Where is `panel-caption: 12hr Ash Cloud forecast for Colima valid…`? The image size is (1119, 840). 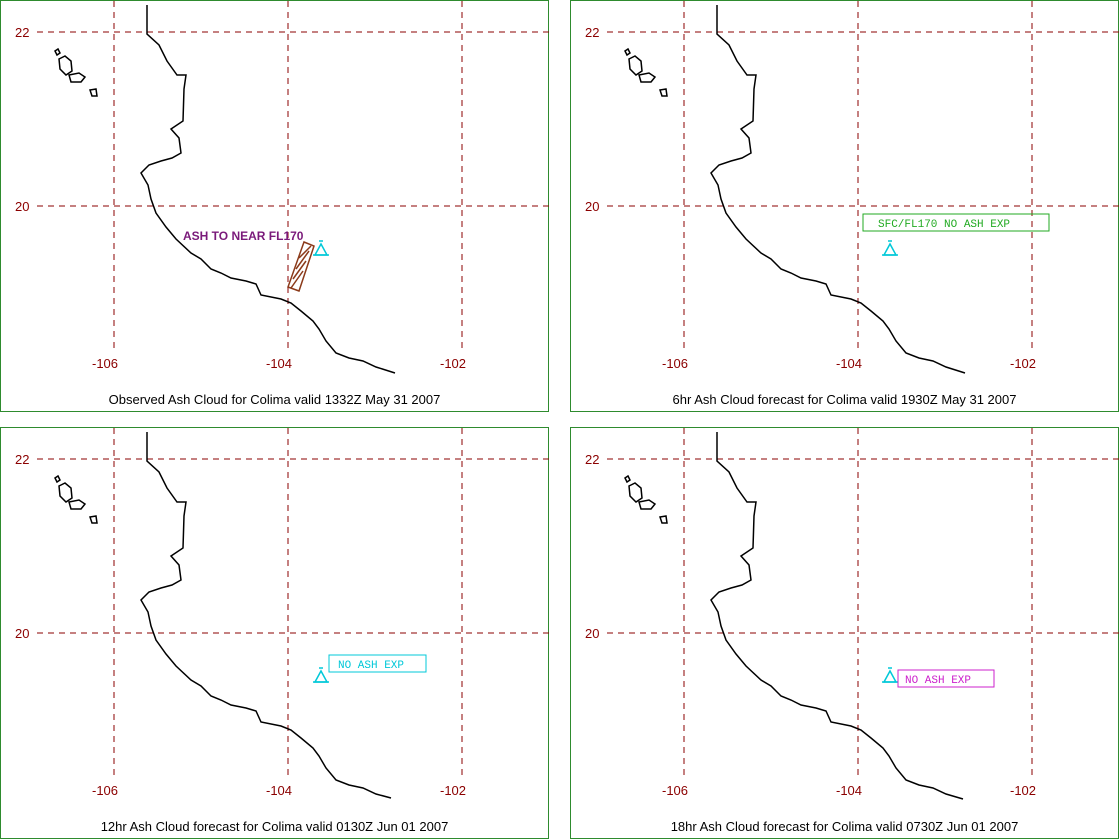
panel-caption: 12hr Ash Cloud forecast for Colima valid… is located at coordinates (274, 826).